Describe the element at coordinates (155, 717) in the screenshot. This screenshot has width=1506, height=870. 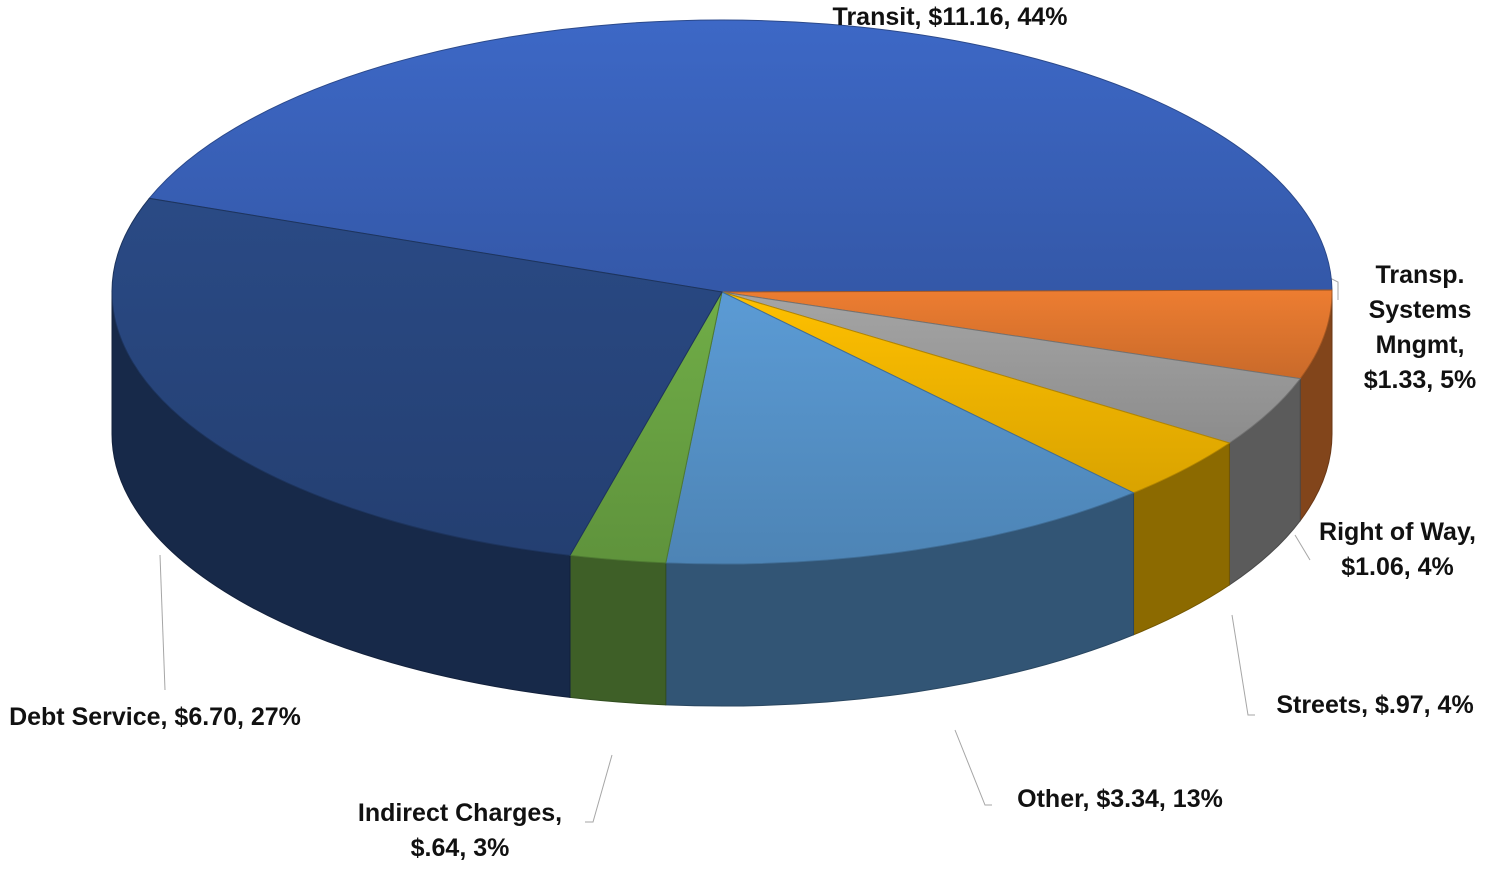
I see `data-label: Debt Service, $6.70, 27%` at that location.